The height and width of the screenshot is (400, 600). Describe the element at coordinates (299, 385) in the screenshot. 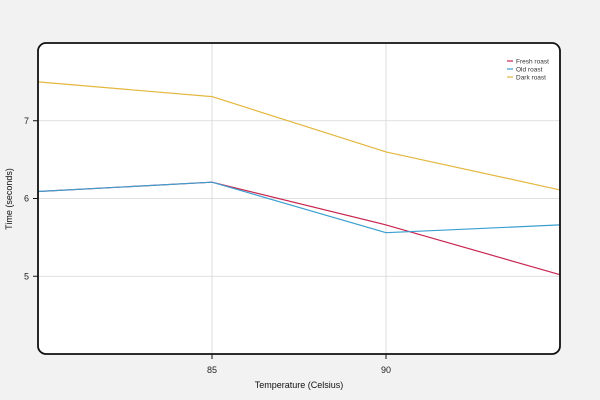

I see `x-axis-label: Temperature (Celsius)` at that location.